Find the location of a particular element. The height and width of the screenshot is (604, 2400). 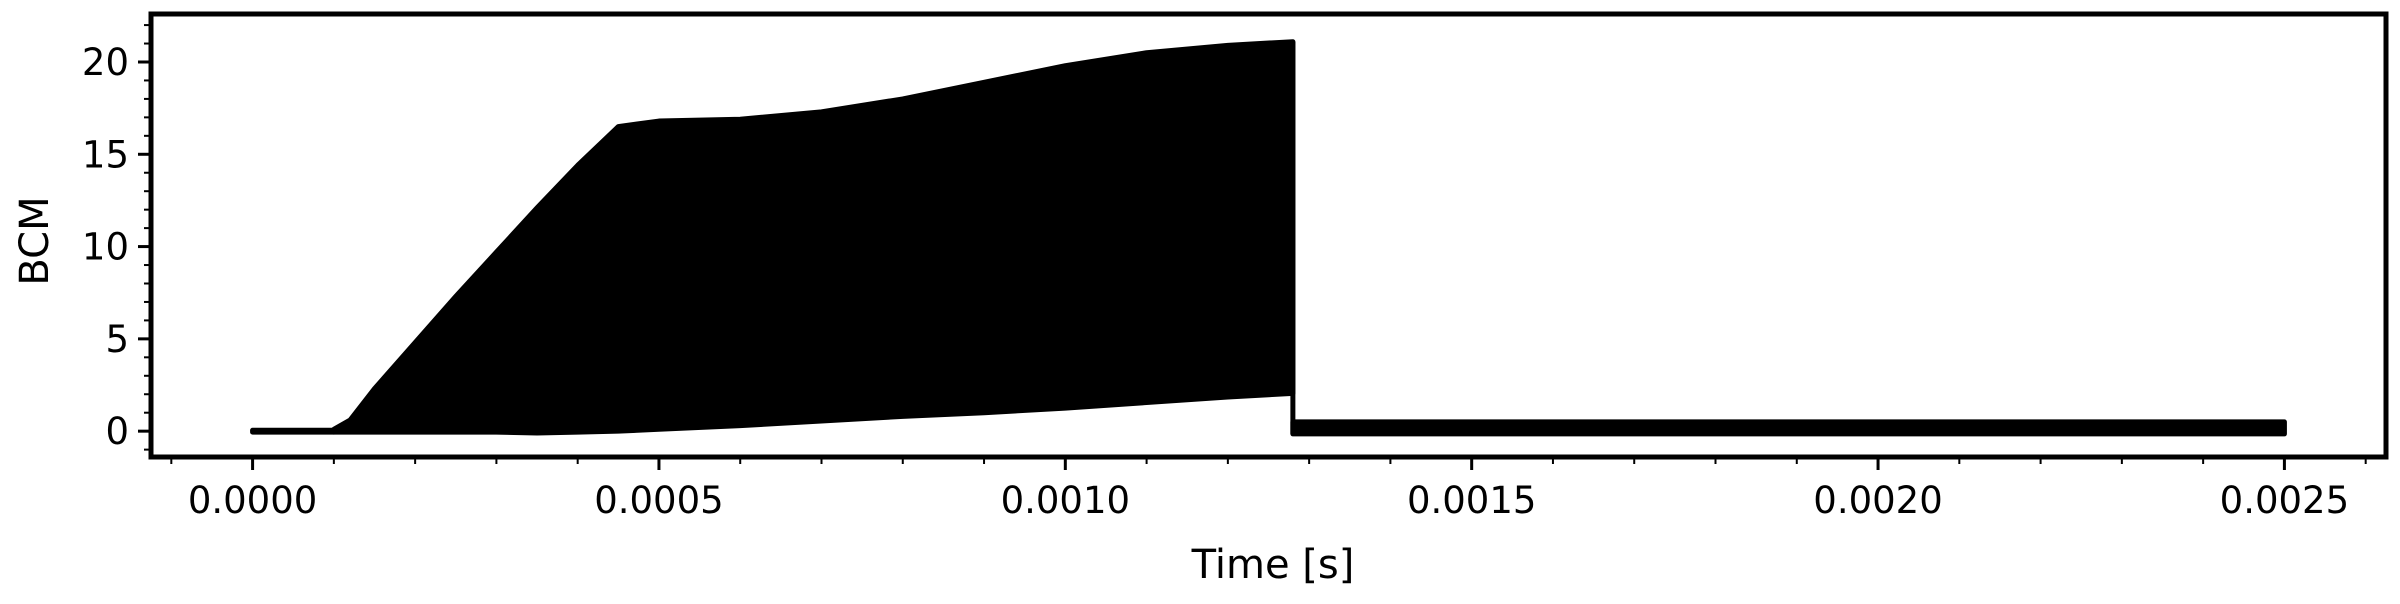

x-tick-label: 0.0015 is located at coordinates (1471, 500).